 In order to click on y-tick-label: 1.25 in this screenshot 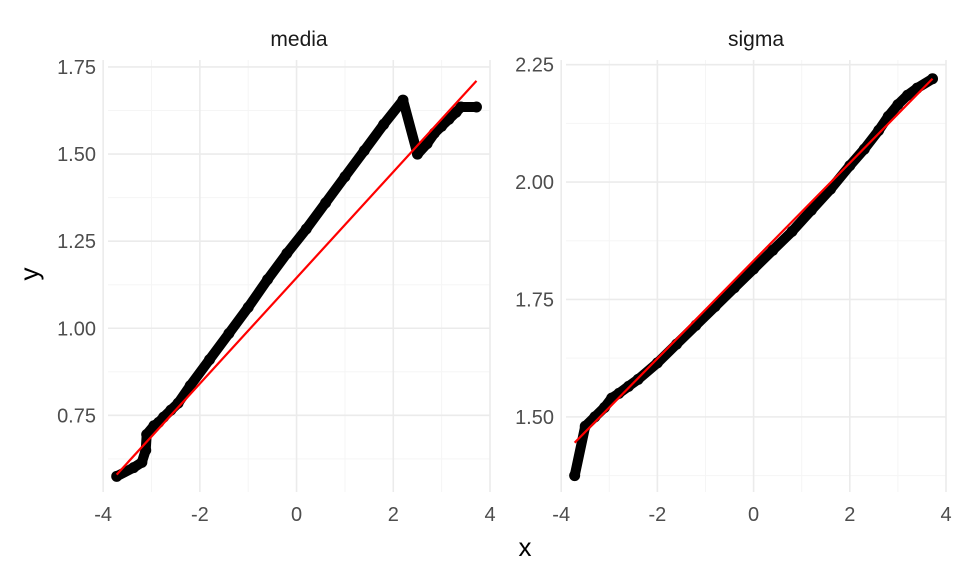, I will do `click(76, 242)`.